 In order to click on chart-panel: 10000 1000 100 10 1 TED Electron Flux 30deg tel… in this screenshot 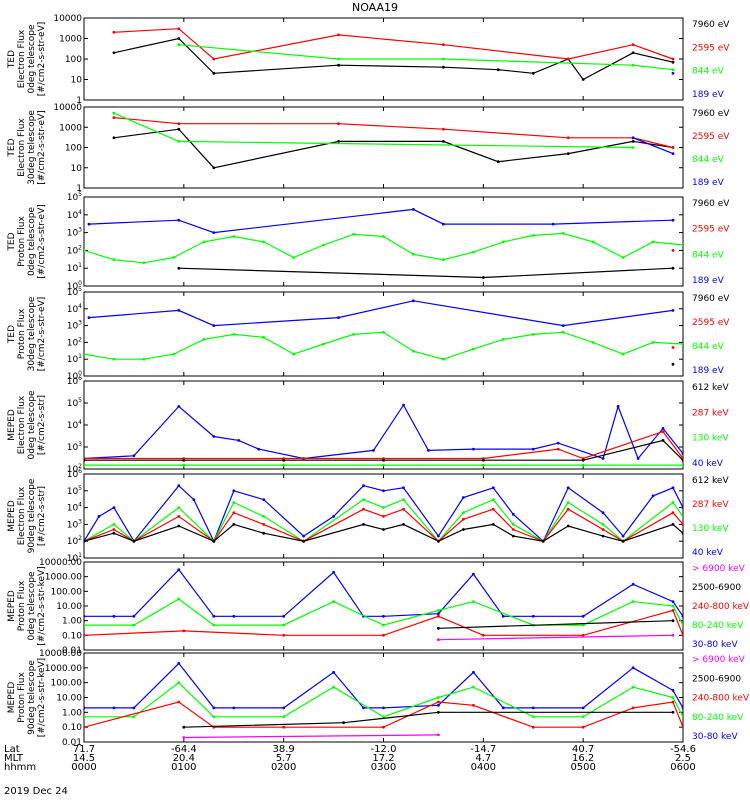, I will do `click(368, 148)`.